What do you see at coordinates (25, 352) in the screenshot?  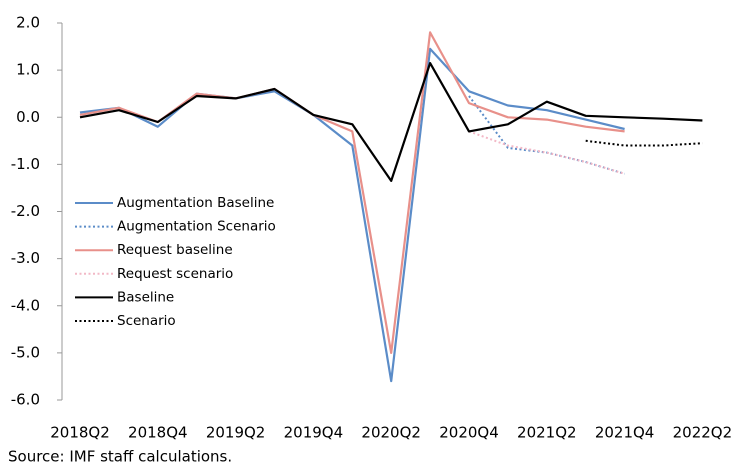 I see `y-tick-label: -5.0` at bounding box center [25, 352].